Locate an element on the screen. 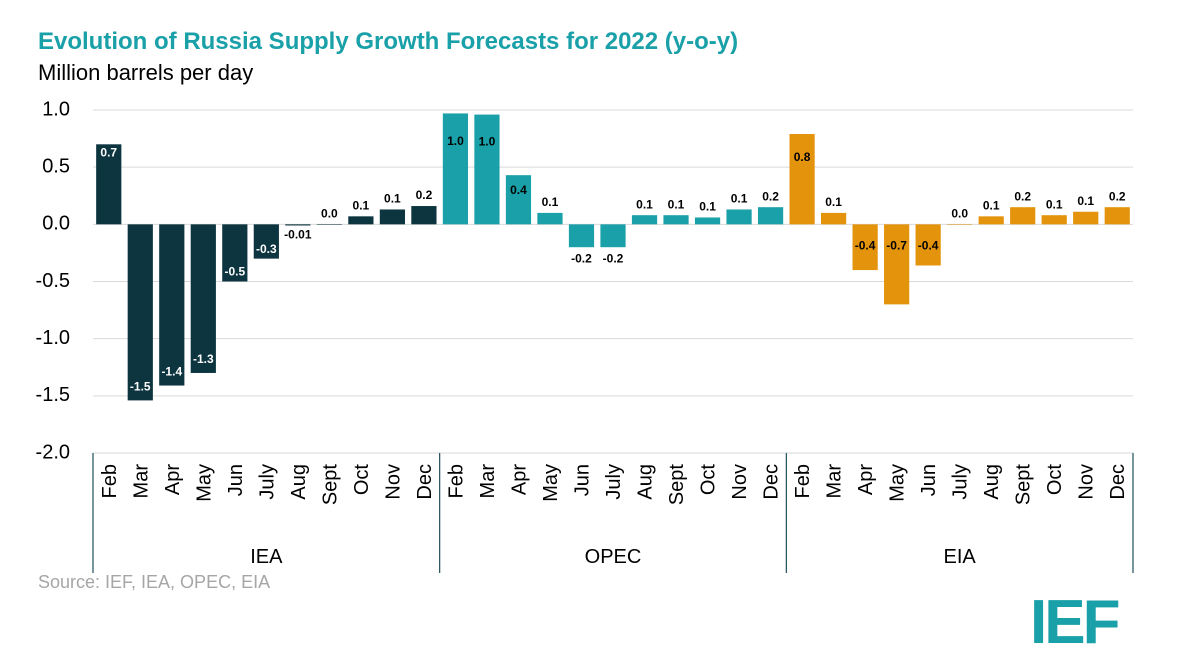  source-note: Source: IEF, IEA, OPEC, EIA is located at coordinates (154, 582).